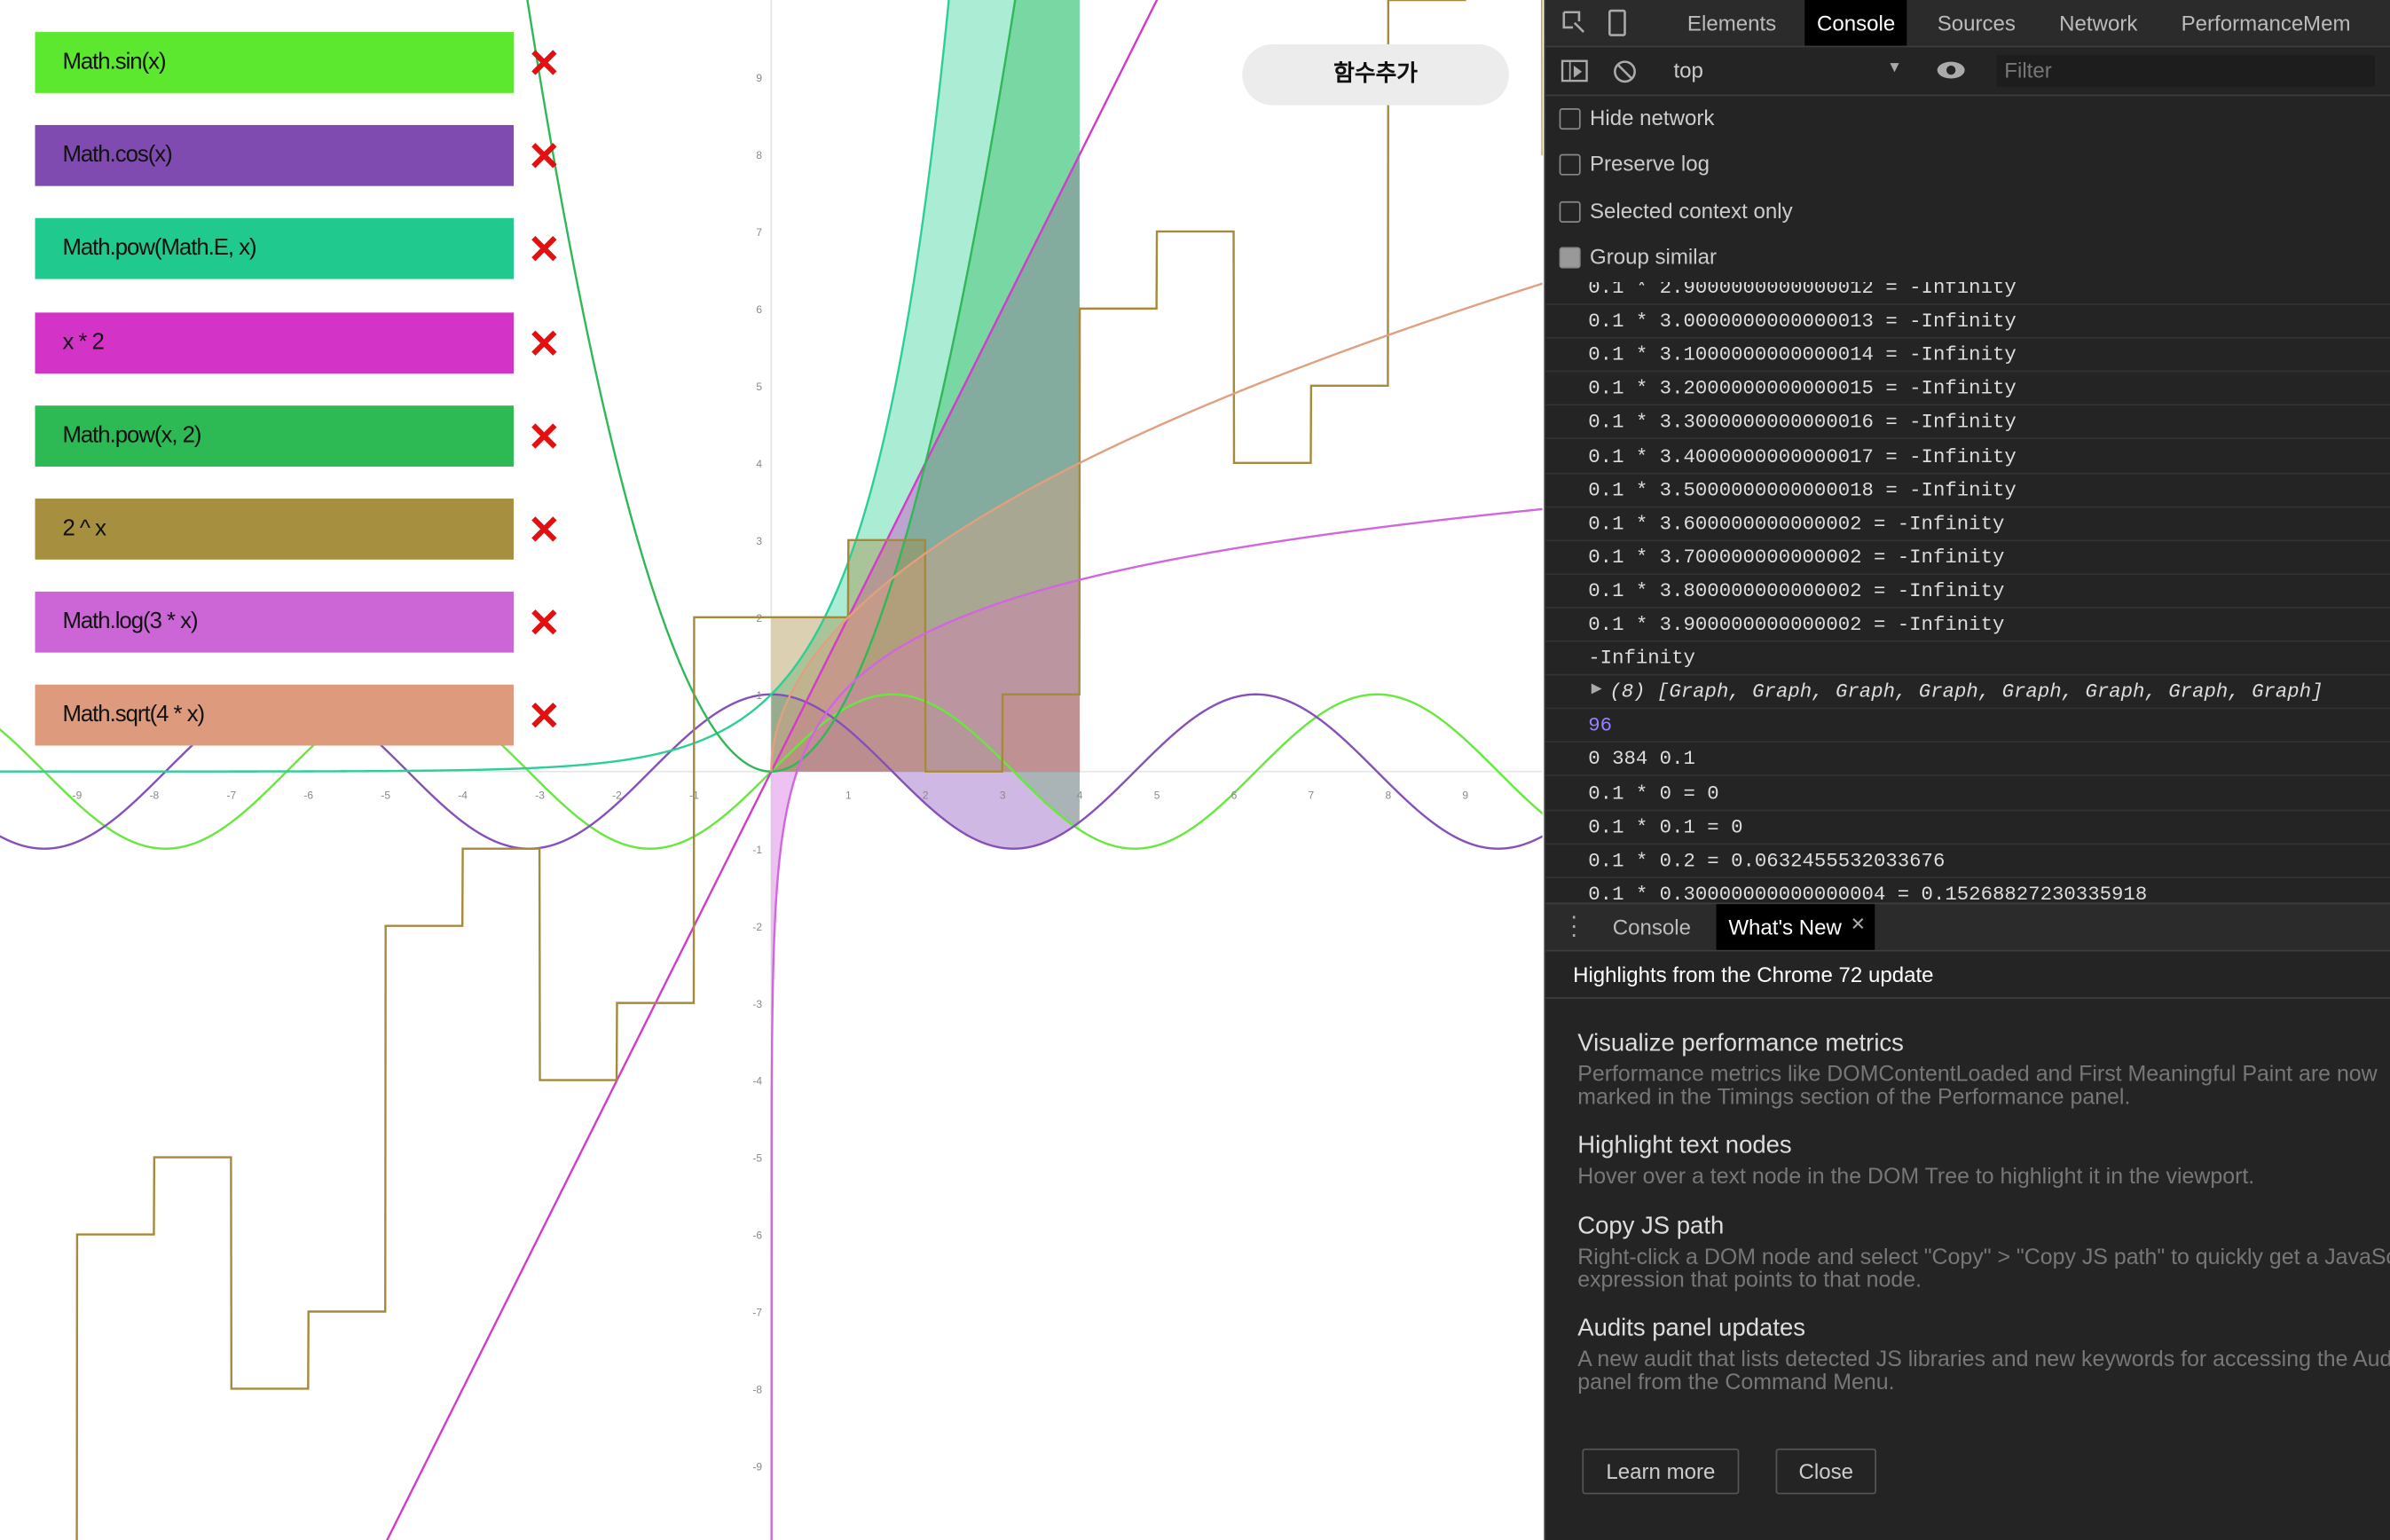  Describe the element at coordinates (757, 850) in the screenshot. I see `y-tick-label: -1` at that location.